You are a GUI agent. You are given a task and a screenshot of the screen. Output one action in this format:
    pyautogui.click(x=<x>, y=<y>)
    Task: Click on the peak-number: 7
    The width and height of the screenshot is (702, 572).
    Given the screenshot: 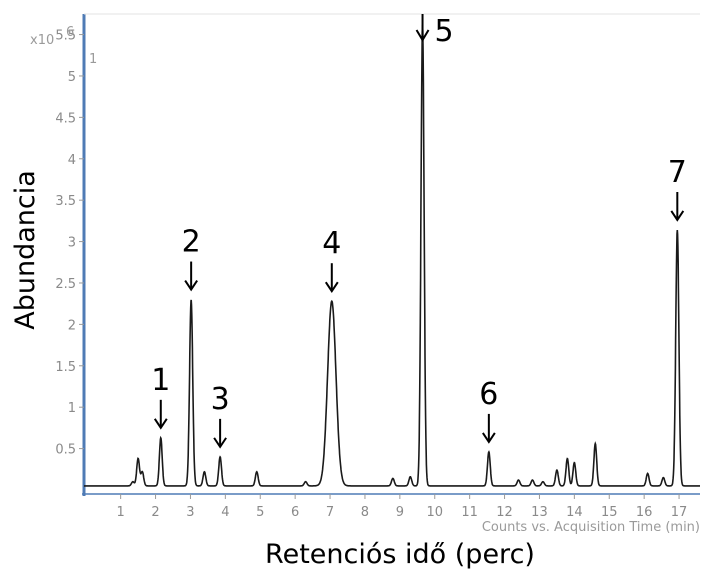 What is the action you would take?
    pyautogui.click(x=677, y=172)
    